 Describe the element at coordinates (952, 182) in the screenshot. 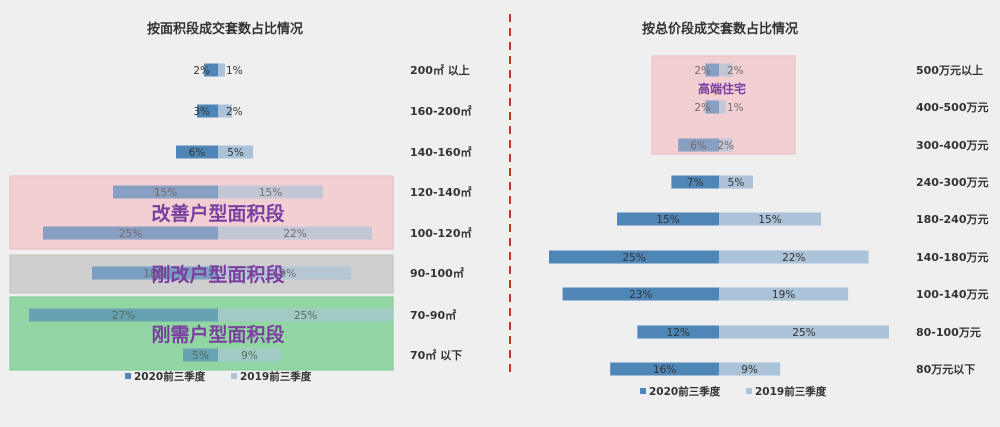

I see `right-category-label-3: 240-300万元` at that location.